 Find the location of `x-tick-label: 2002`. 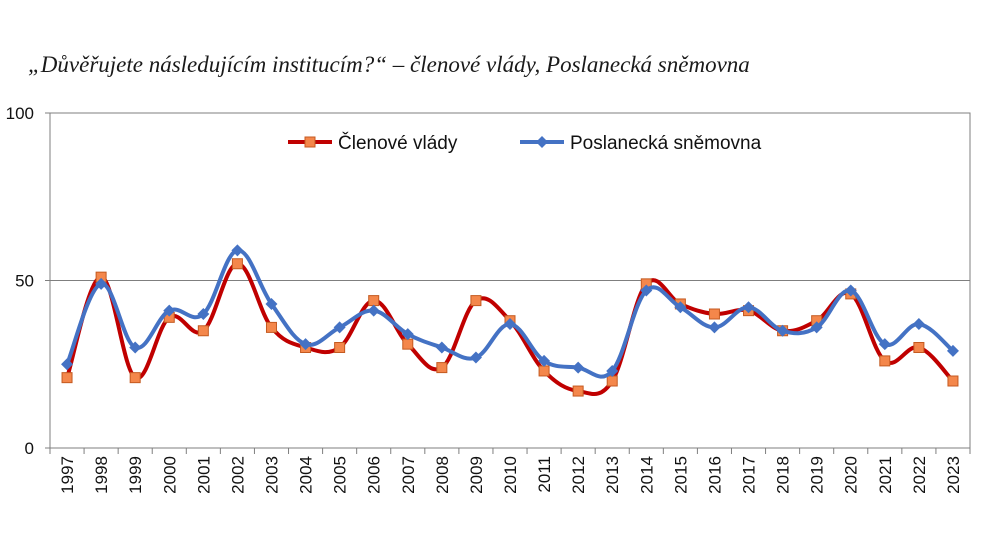

x-tick-label: 2002 is located at coordinates (237, 475).